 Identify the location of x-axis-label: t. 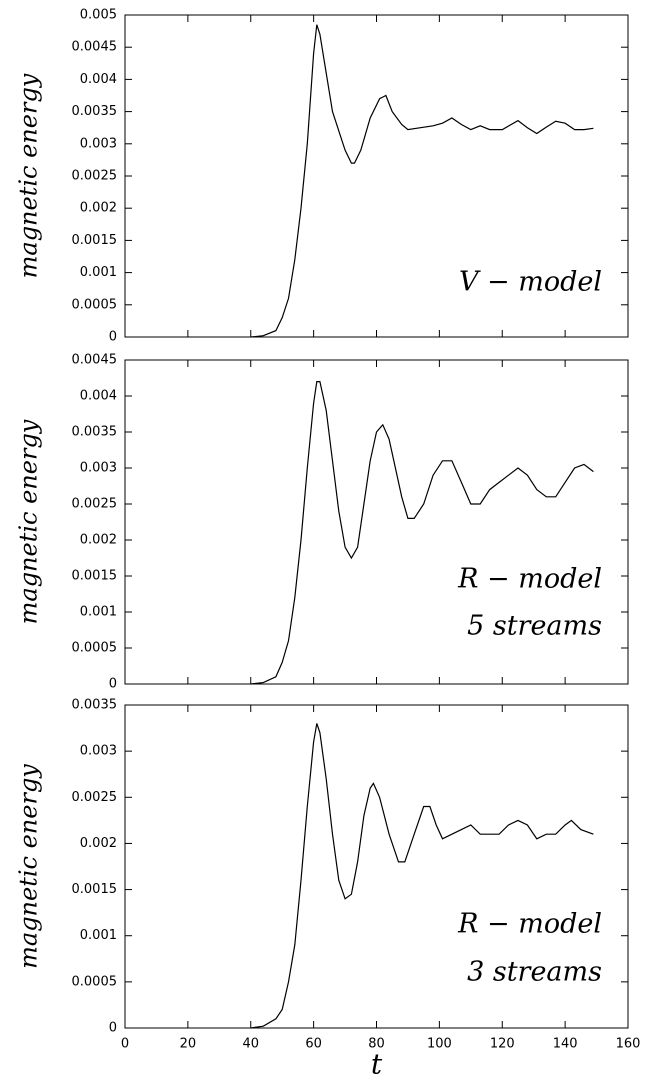
(377, 1064).